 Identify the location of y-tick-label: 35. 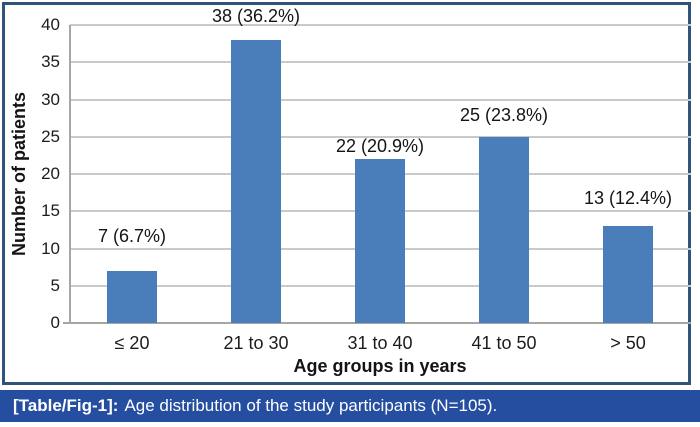
(50, 62).